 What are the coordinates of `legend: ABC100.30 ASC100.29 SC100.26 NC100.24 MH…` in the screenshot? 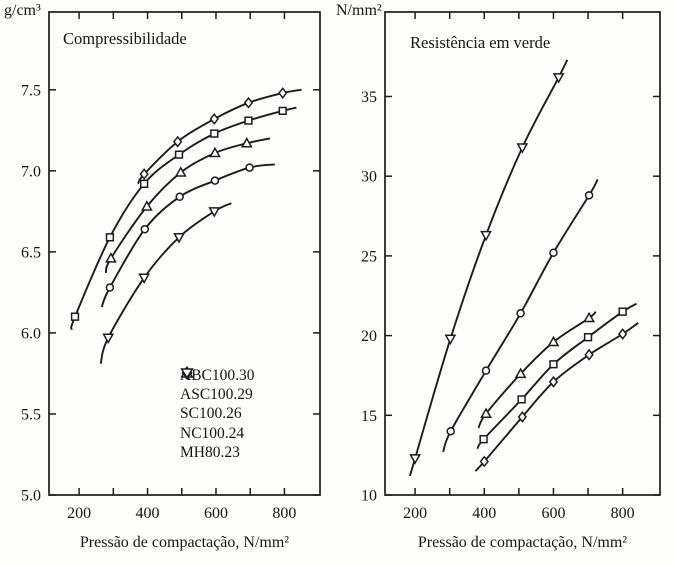 It's located at (217, 414).